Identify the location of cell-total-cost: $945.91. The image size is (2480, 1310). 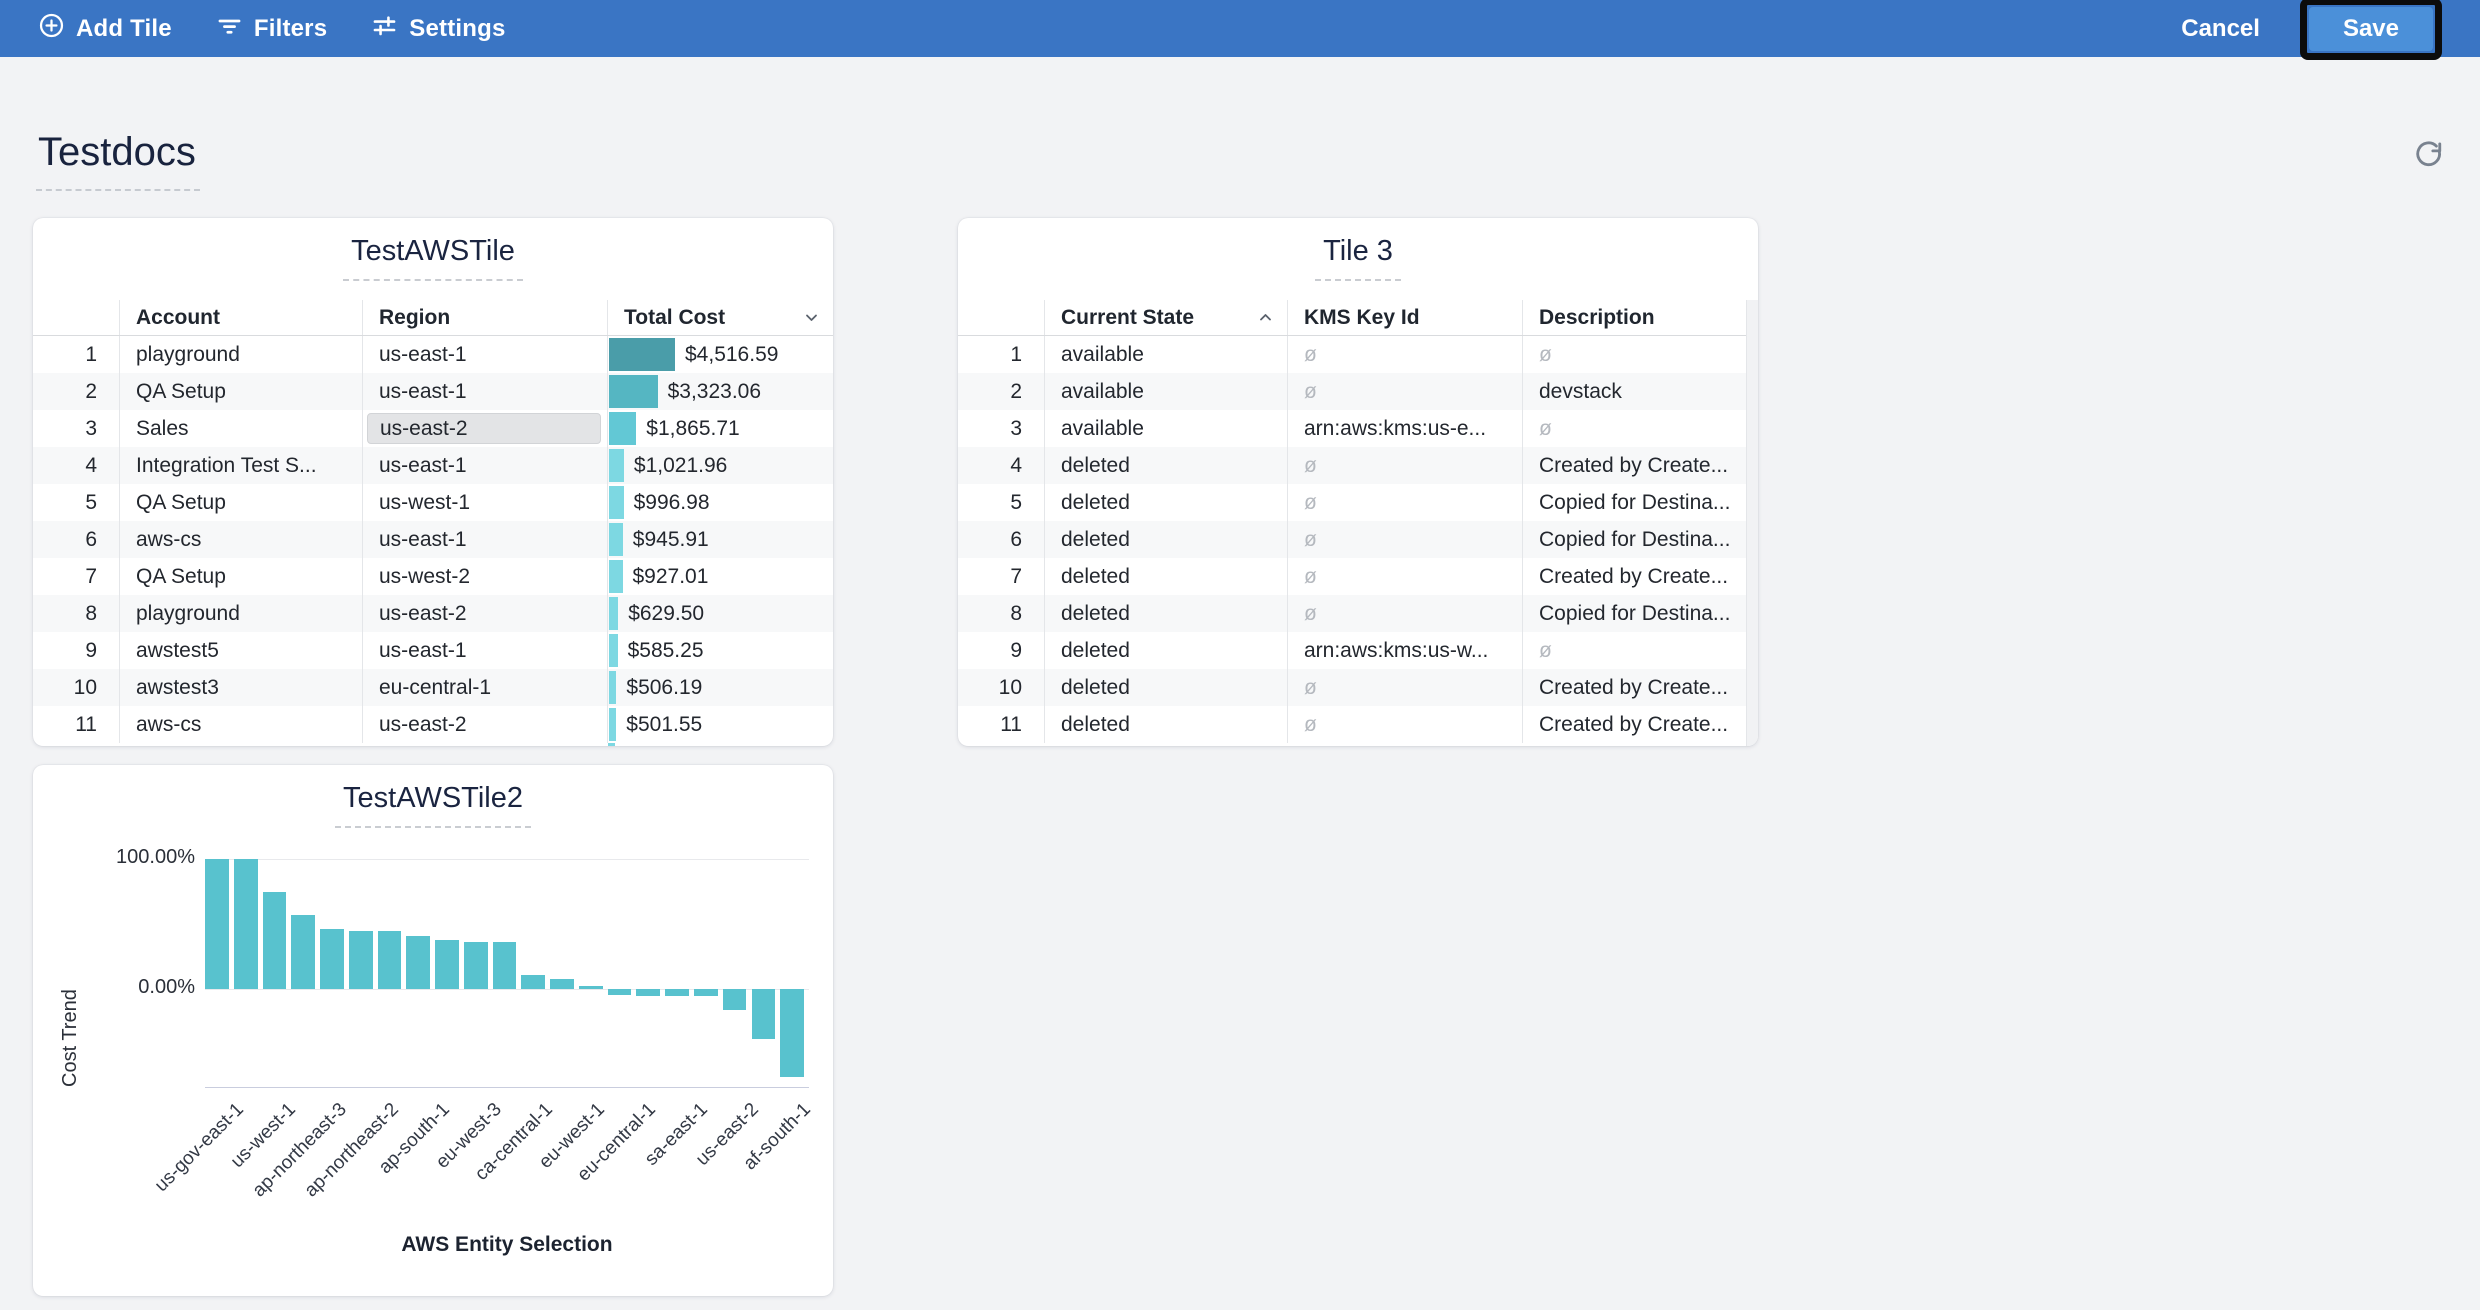
(720, 539).